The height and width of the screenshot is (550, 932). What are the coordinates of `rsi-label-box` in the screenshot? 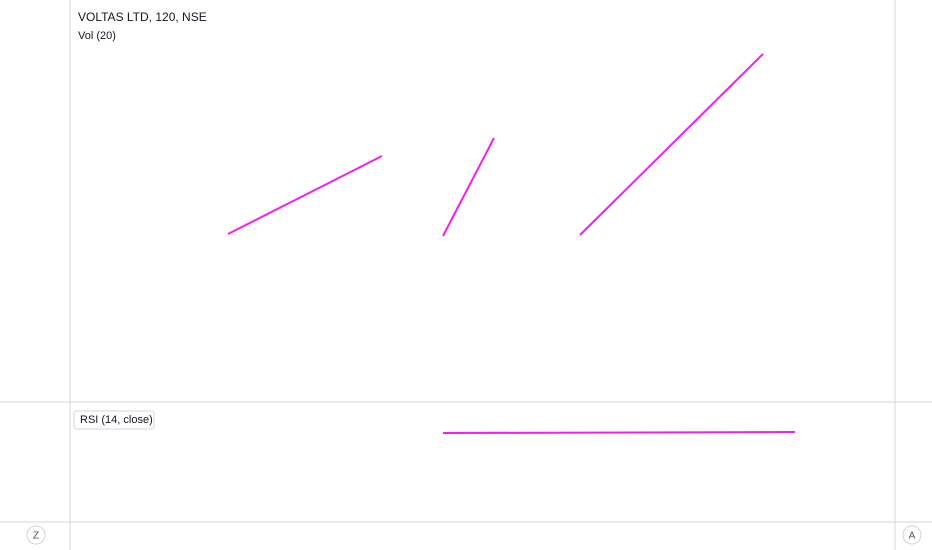 It's located at (114, 420).